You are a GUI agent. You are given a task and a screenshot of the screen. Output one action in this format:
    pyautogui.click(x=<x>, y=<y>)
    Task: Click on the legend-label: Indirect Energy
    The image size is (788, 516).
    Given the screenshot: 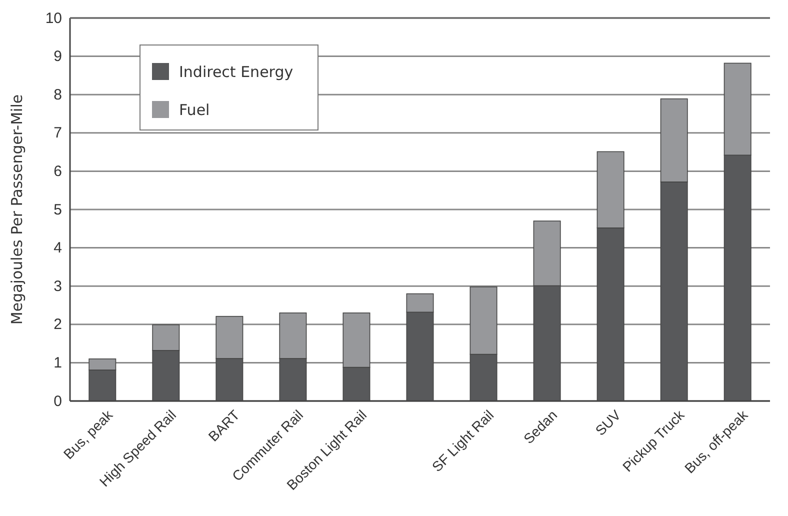 What is the action you would take?
    pyautogui.click(x=236, y=72)
    